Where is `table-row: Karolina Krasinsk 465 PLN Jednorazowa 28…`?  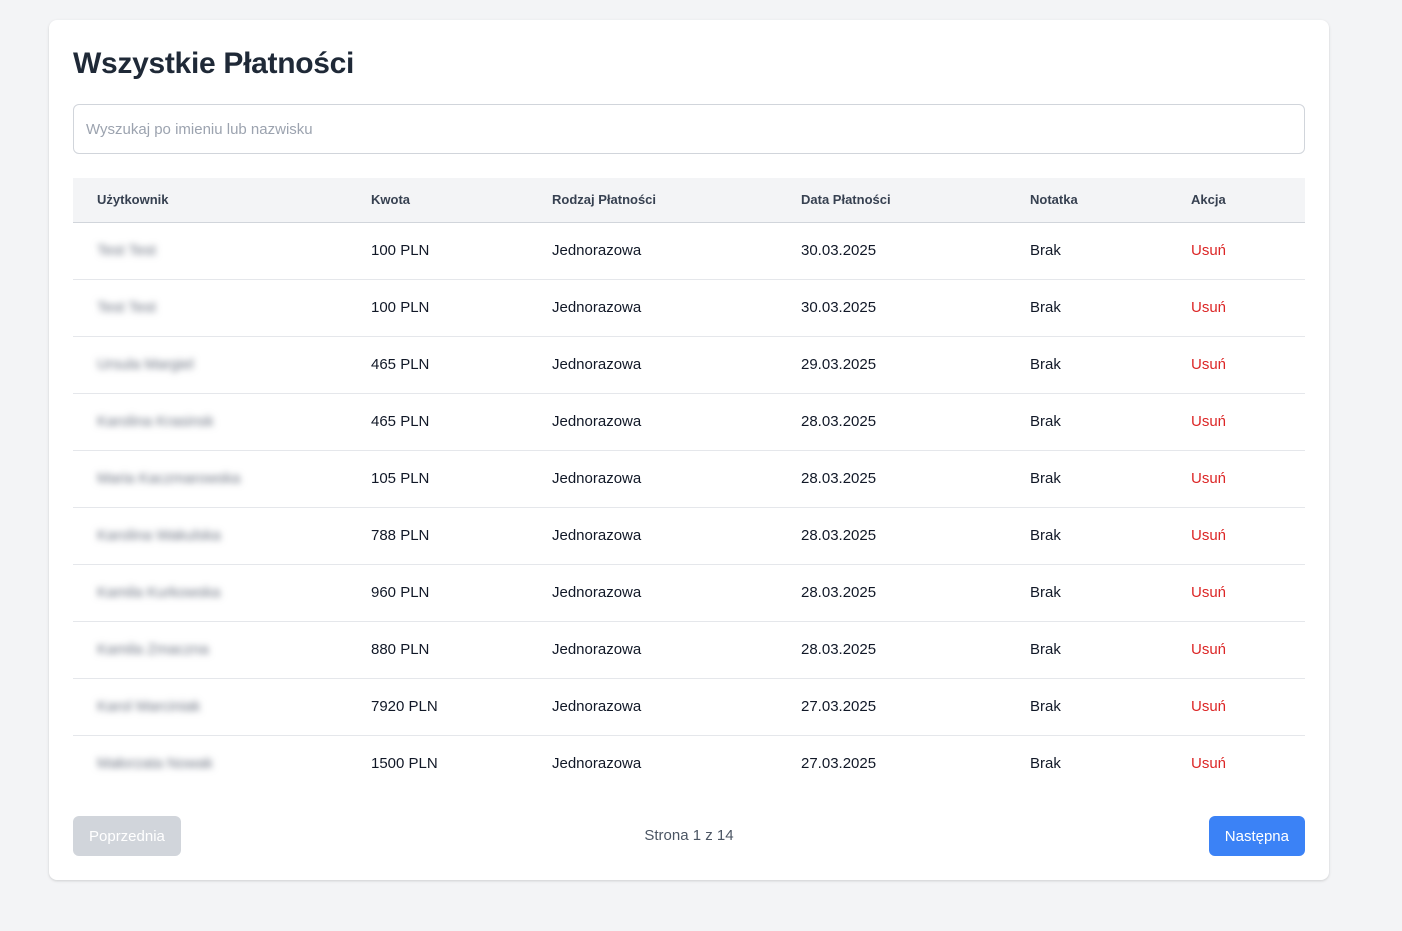 table-row: Karolina Krasinsk 465 PLN Jednorazowa 28… is located at coordinates (689, 421).